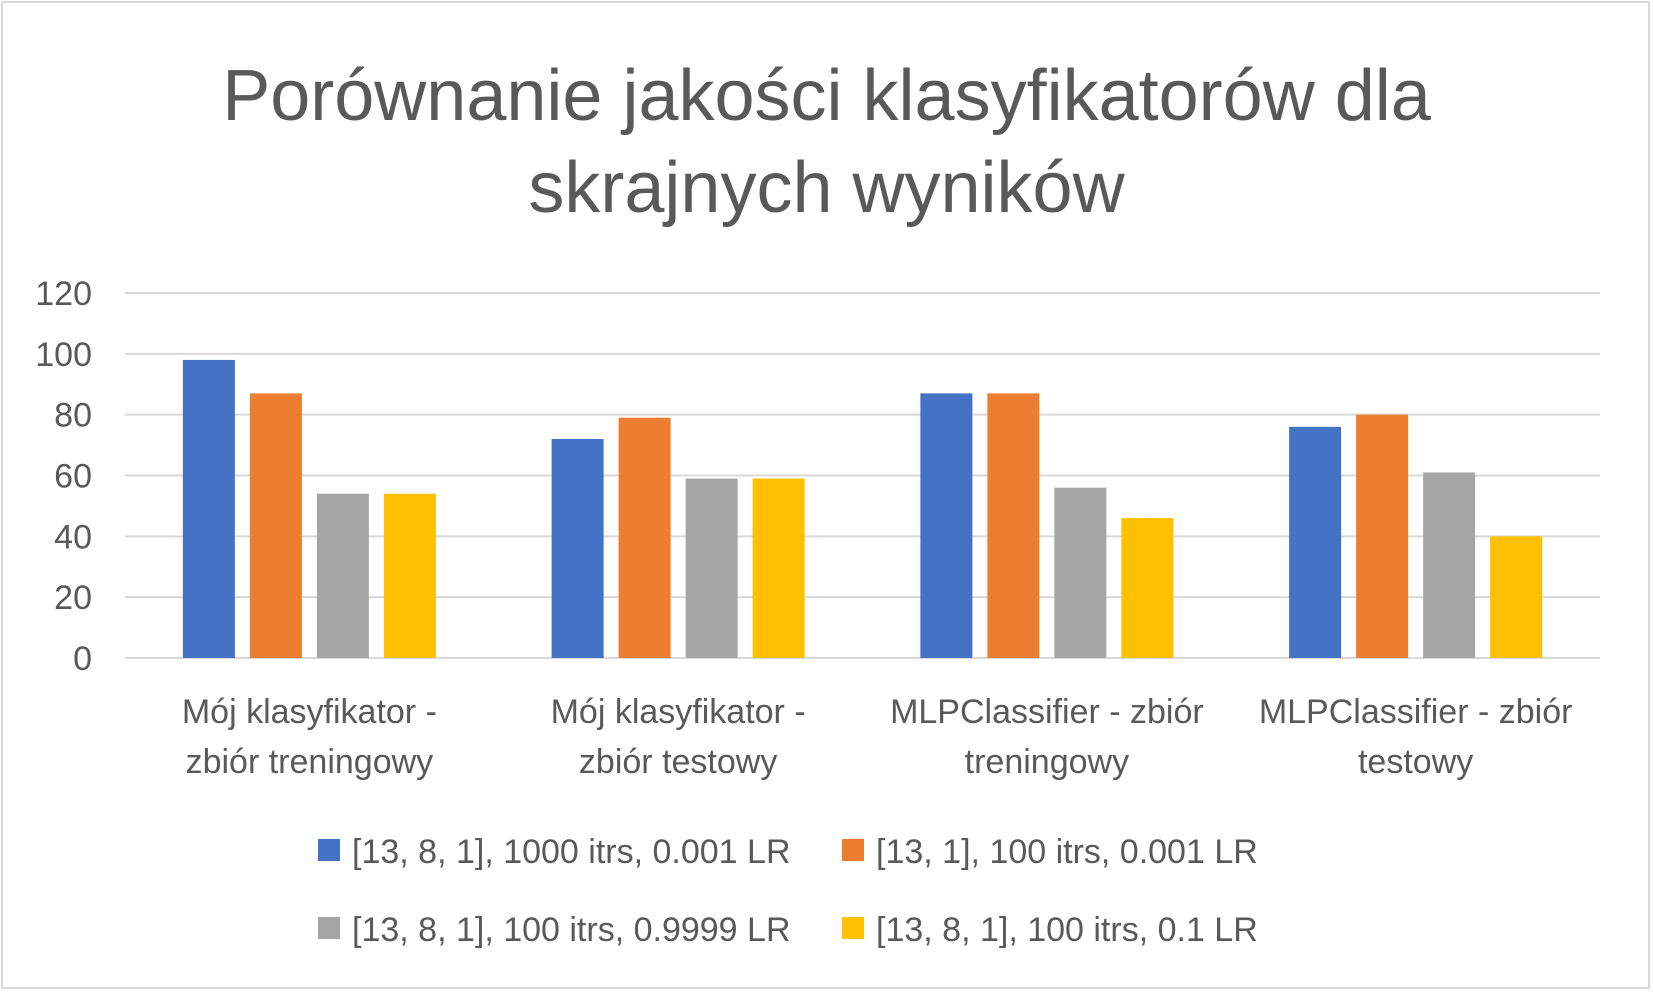  I want to click on y-tick-label: 80, so click(73, 416).